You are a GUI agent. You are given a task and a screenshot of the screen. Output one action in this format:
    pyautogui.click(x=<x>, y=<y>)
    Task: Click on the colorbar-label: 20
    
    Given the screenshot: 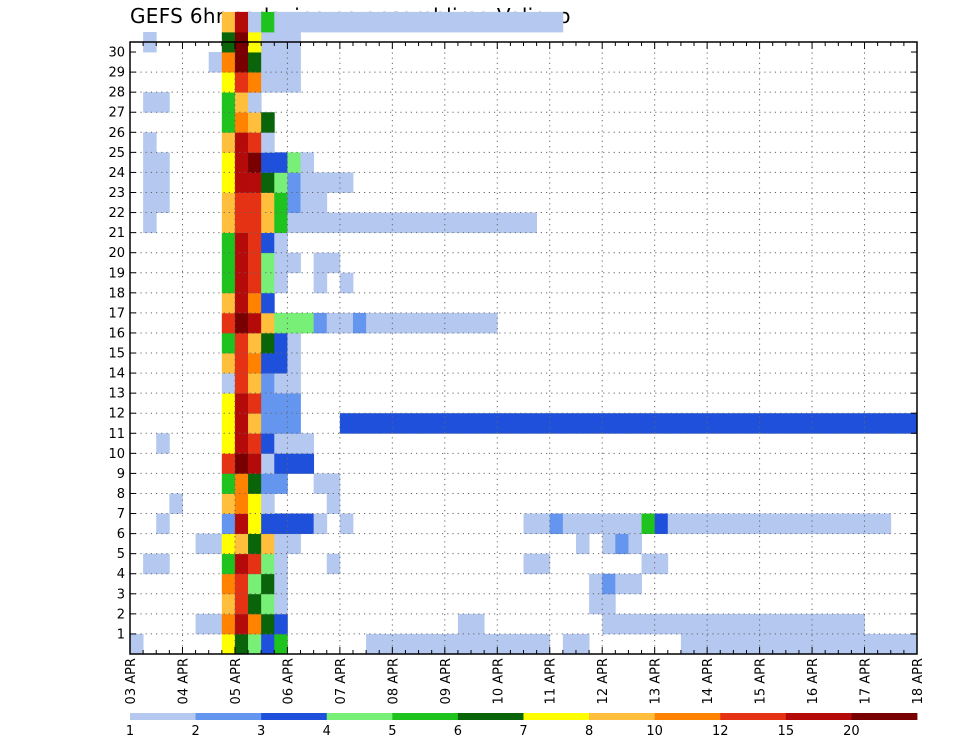 What is the action you would take?
    pyautogui.click(x=851, y=731)
    